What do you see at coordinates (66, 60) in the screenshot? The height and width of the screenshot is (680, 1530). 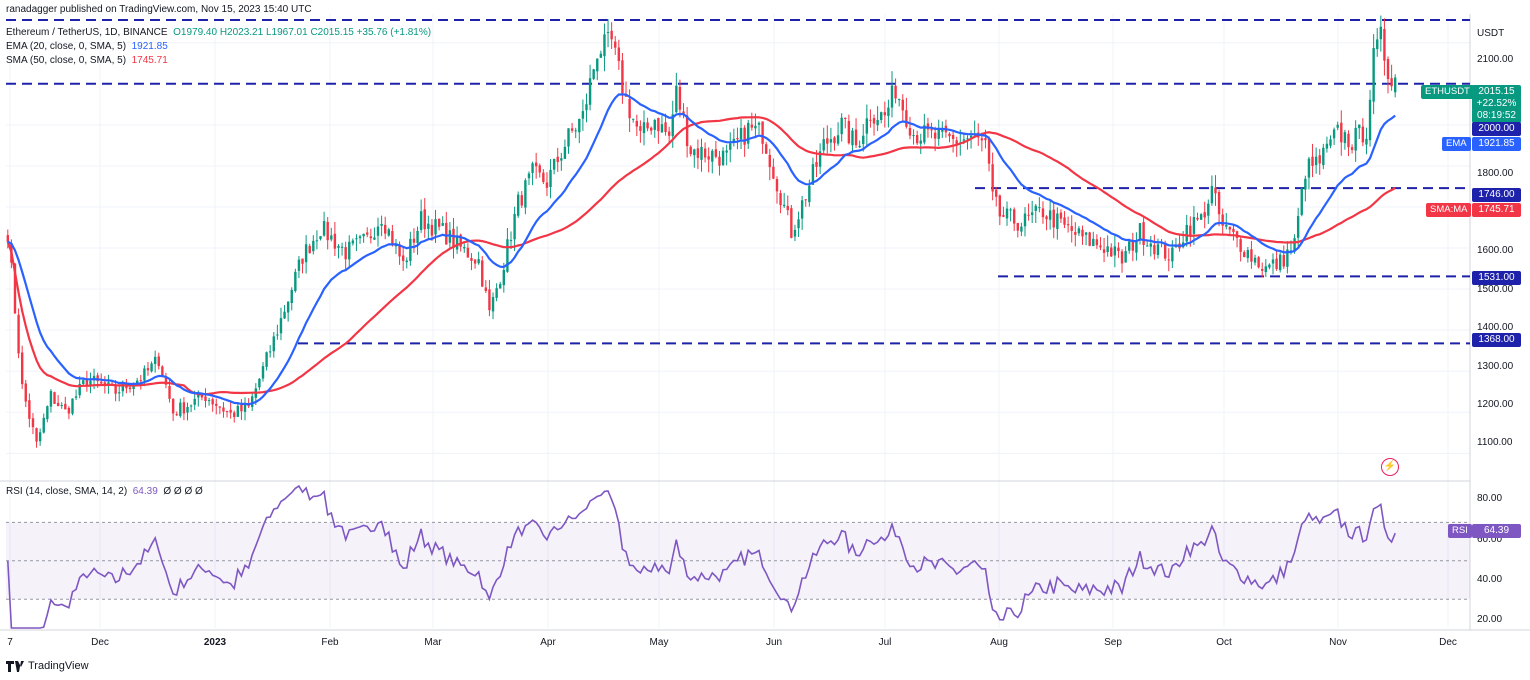 I see `sma-legend-label: SMA (50, close, 0, SMA, 5)` at bounding box center [66, 60].